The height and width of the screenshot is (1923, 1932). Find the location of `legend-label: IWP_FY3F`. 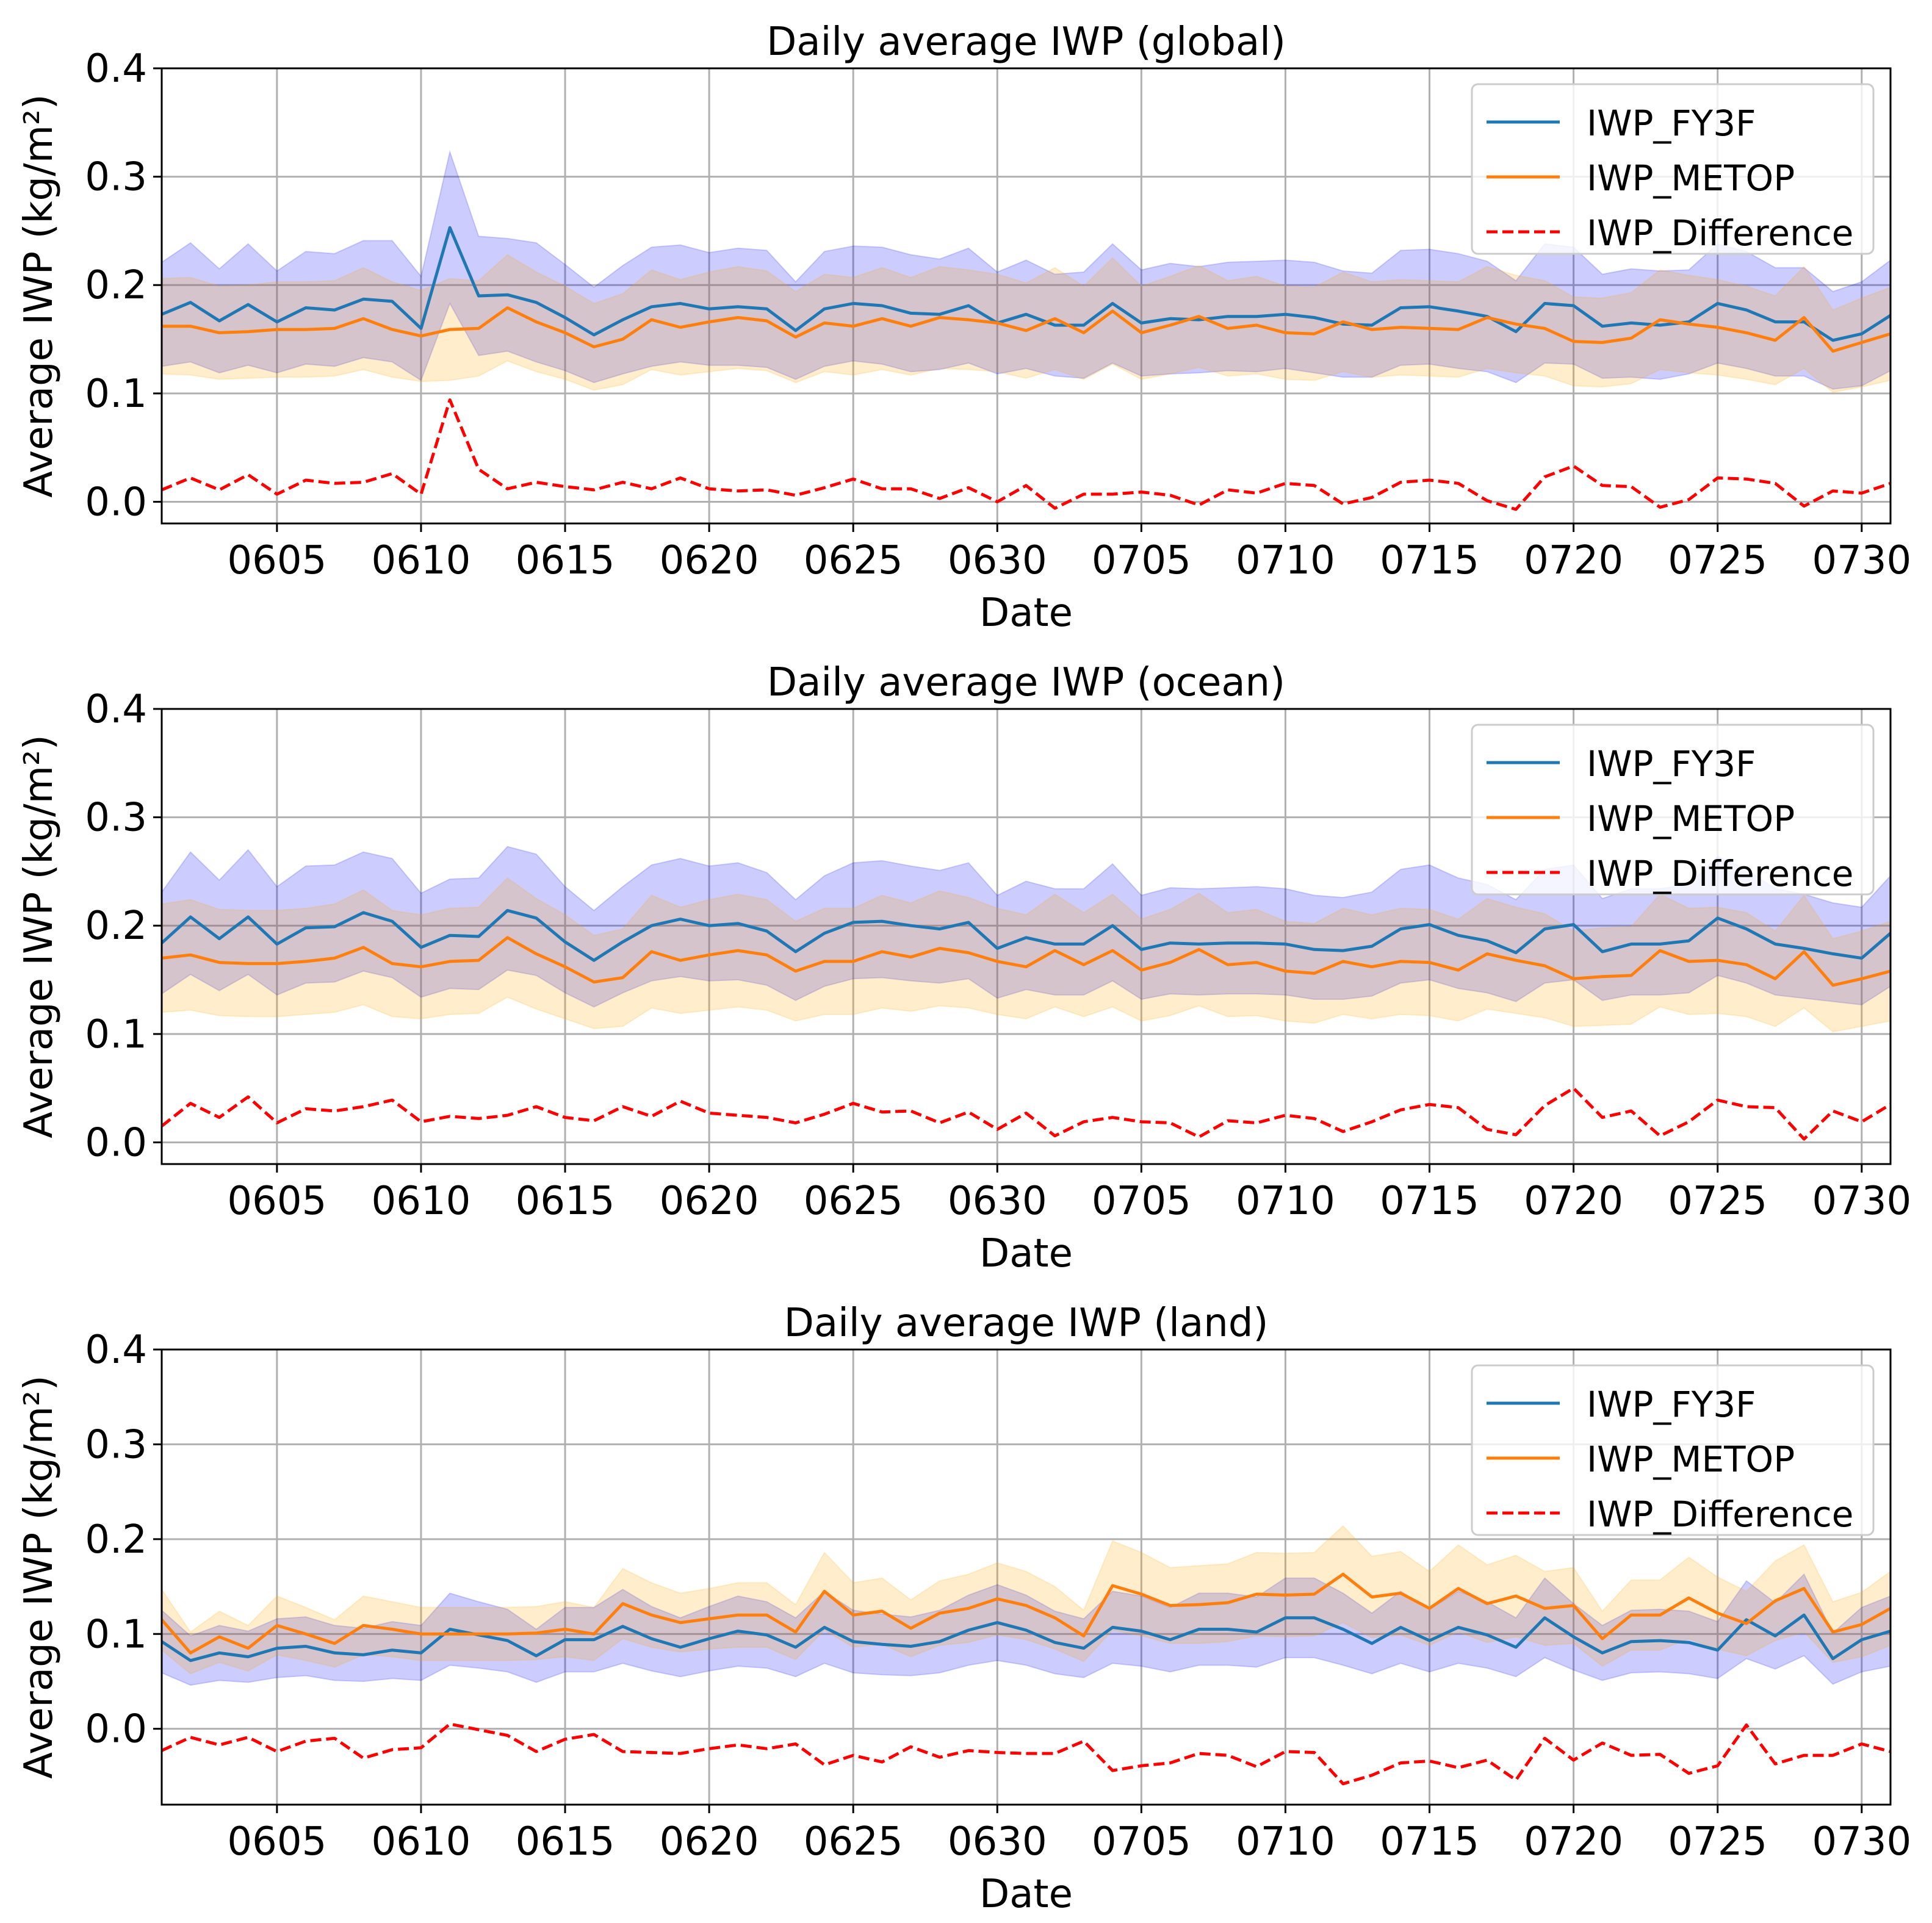

legend-label: IWP_FY3F is located at coordinates (1672, 123).